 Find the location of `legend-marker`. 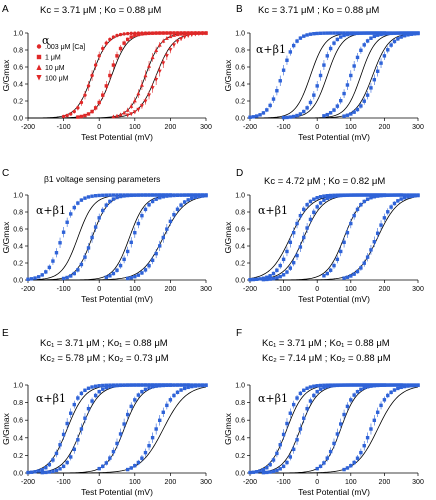

legend-marker is located at coordinates (39, 57).